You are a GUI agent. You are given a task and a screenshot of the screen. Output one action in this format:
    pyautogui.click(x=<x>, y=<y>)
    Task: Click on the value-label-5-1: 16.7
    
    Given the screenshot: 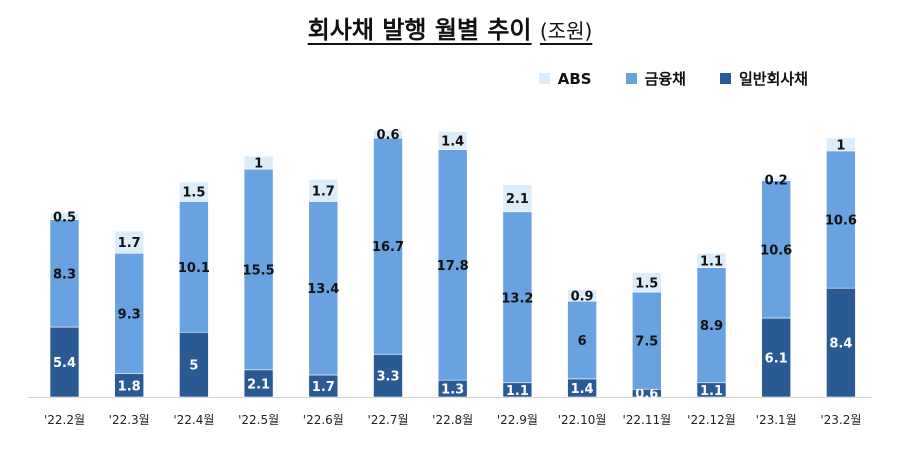 What is the action you would take?
    pyautogui.click(x=388, y=247)
    